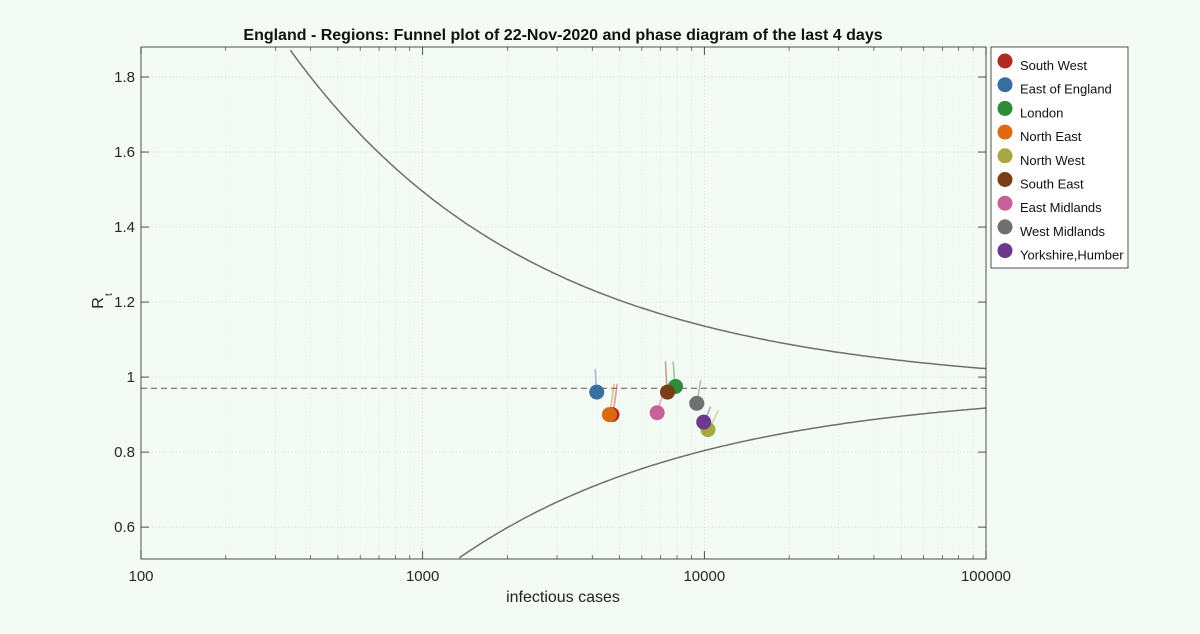  I want to click on y-tick-label: 1.4, so click(124, 227).